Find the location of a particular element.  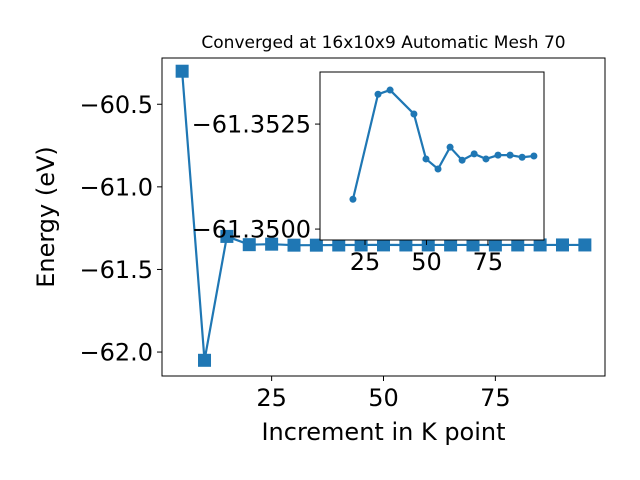

axes-frame is located at coordinates (432, 156).